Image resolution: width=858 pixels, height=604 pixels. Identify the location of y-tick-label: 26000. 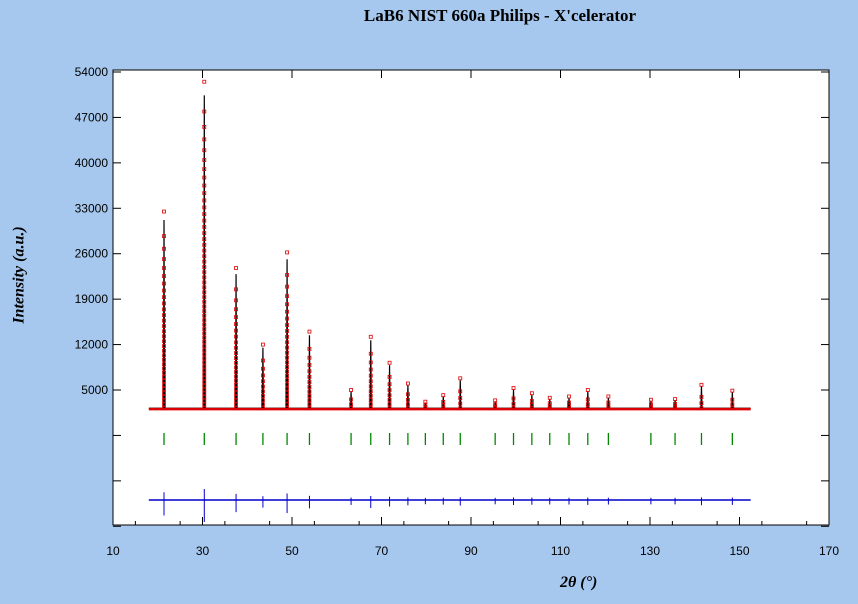
(92, 254).